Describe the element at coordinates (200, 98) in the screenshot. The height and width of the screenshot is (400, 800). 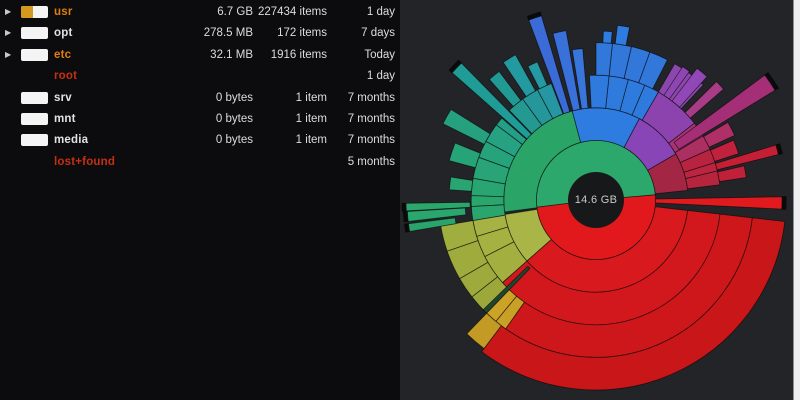
I see `table-row: srv 0 bytes 1 item 7 months` at that location.